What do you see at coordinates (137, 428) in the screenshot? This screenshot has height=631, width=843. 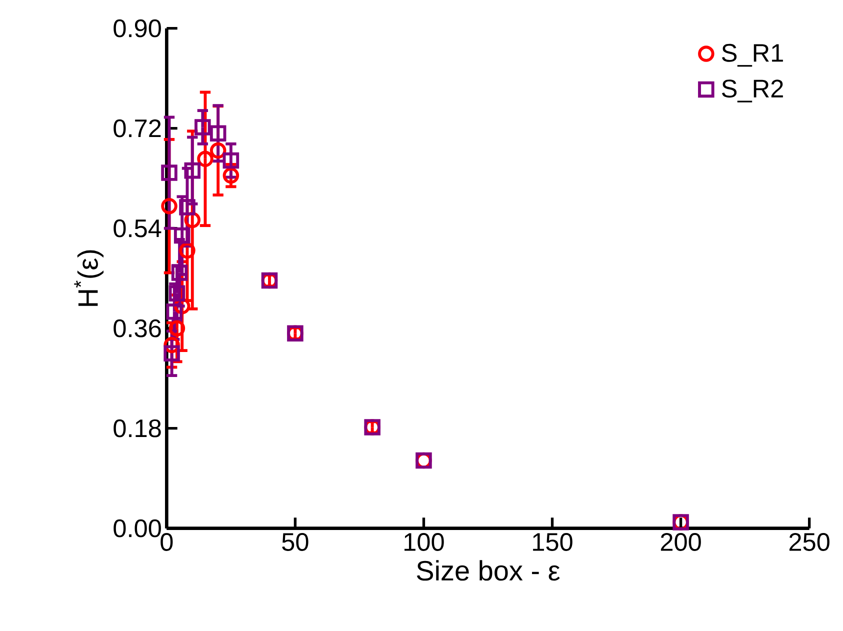 I see `y-tick-label: 0.18` at bounding box center [137, 428].